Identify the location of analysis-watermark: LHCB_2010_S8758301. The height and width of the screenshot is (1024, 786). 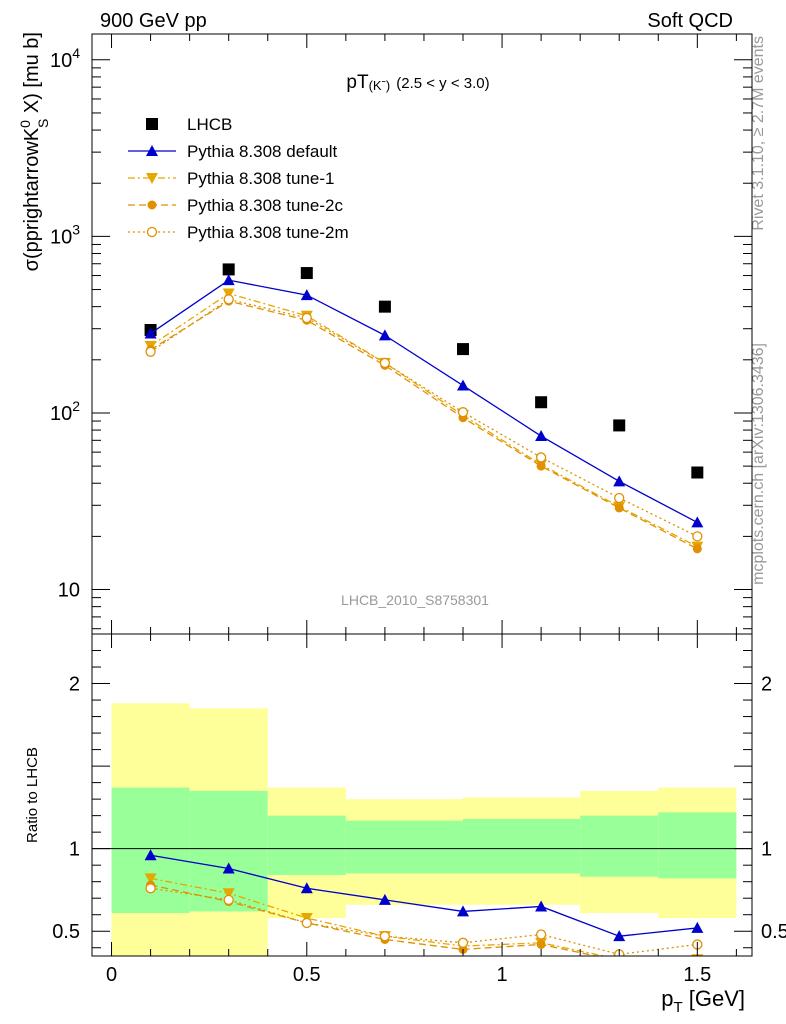
(415, 600).